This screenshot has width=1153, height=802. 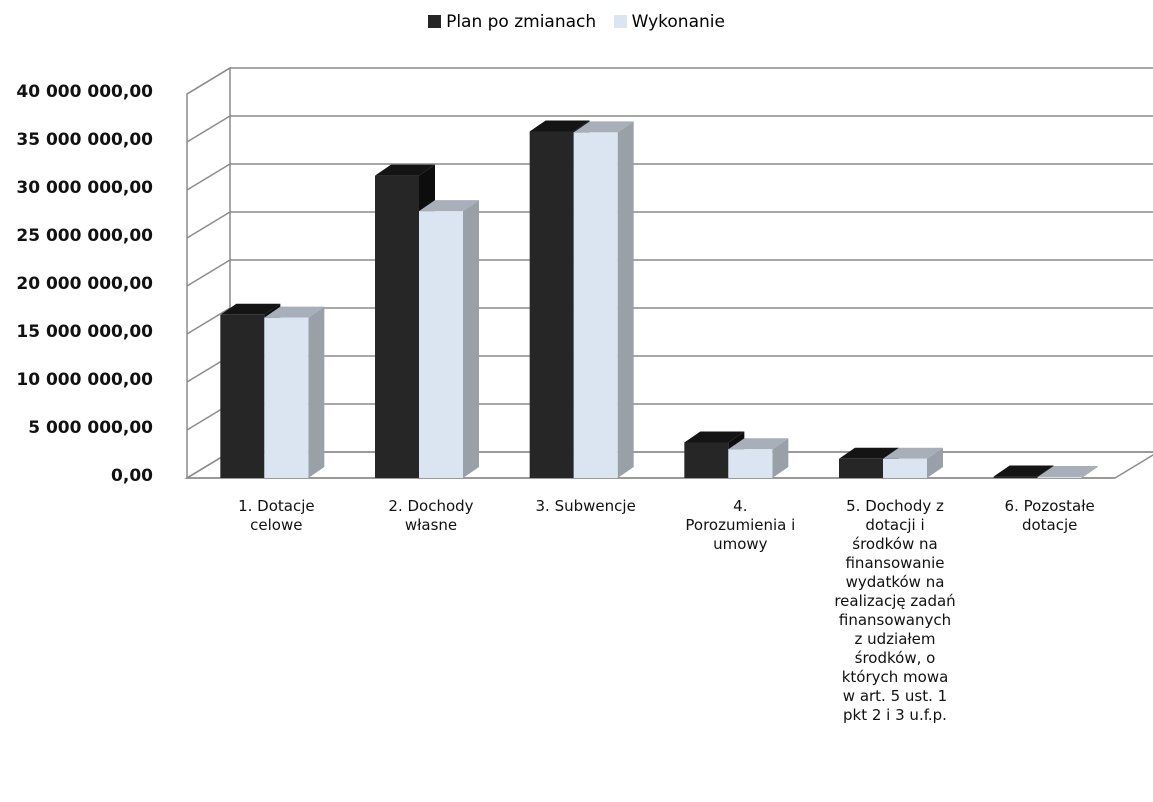 I want to click on x-tick-line: 1. Dotacje, so click(x=276, y=506).